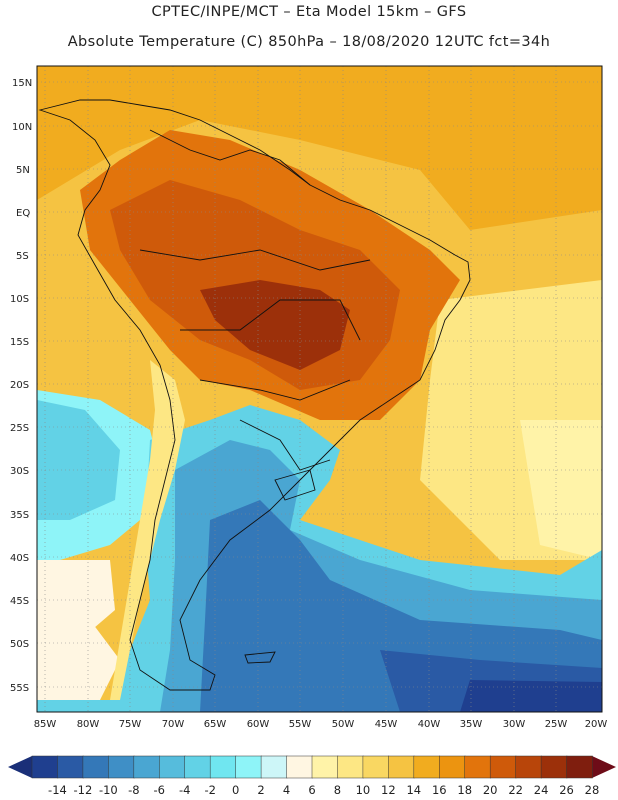  What do you see at coordinates (604, 767) in the screenshot?
I see `colorbar-right-arrow` at bounding box center [604, 767].